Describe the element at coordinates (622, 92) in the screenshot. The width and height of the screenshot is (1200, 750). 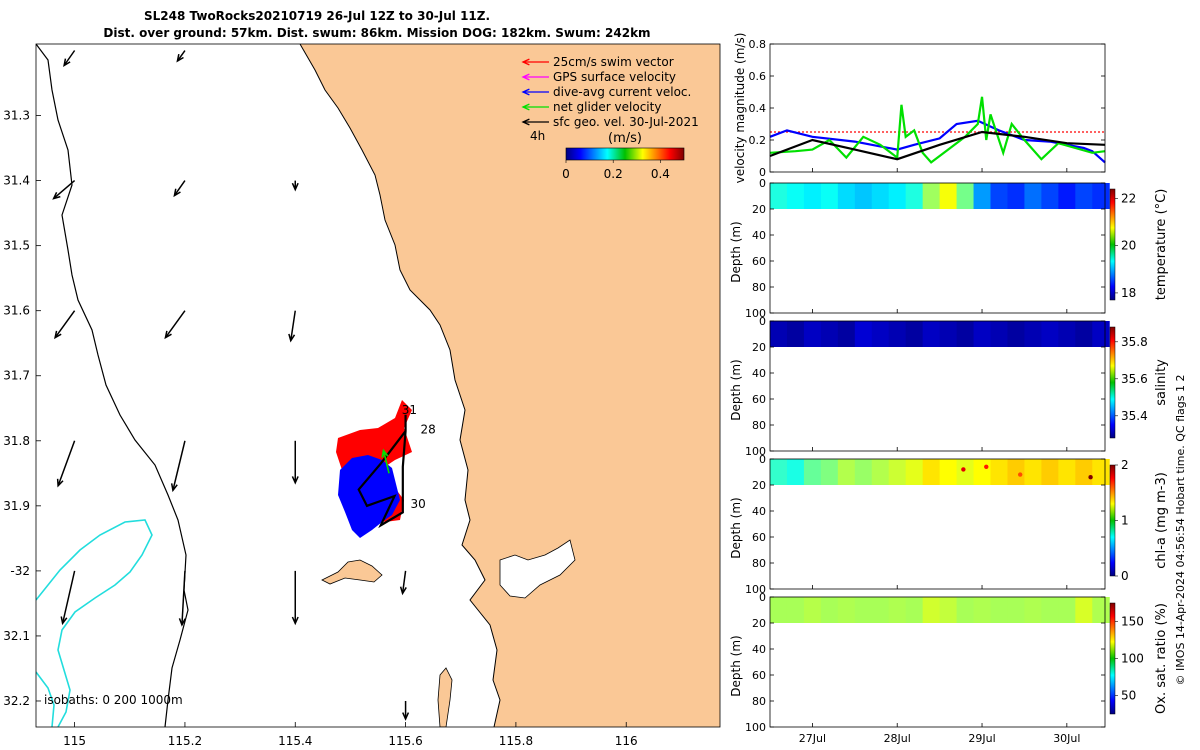
I see `legend-label: dive-avg current veloc.` at that location.